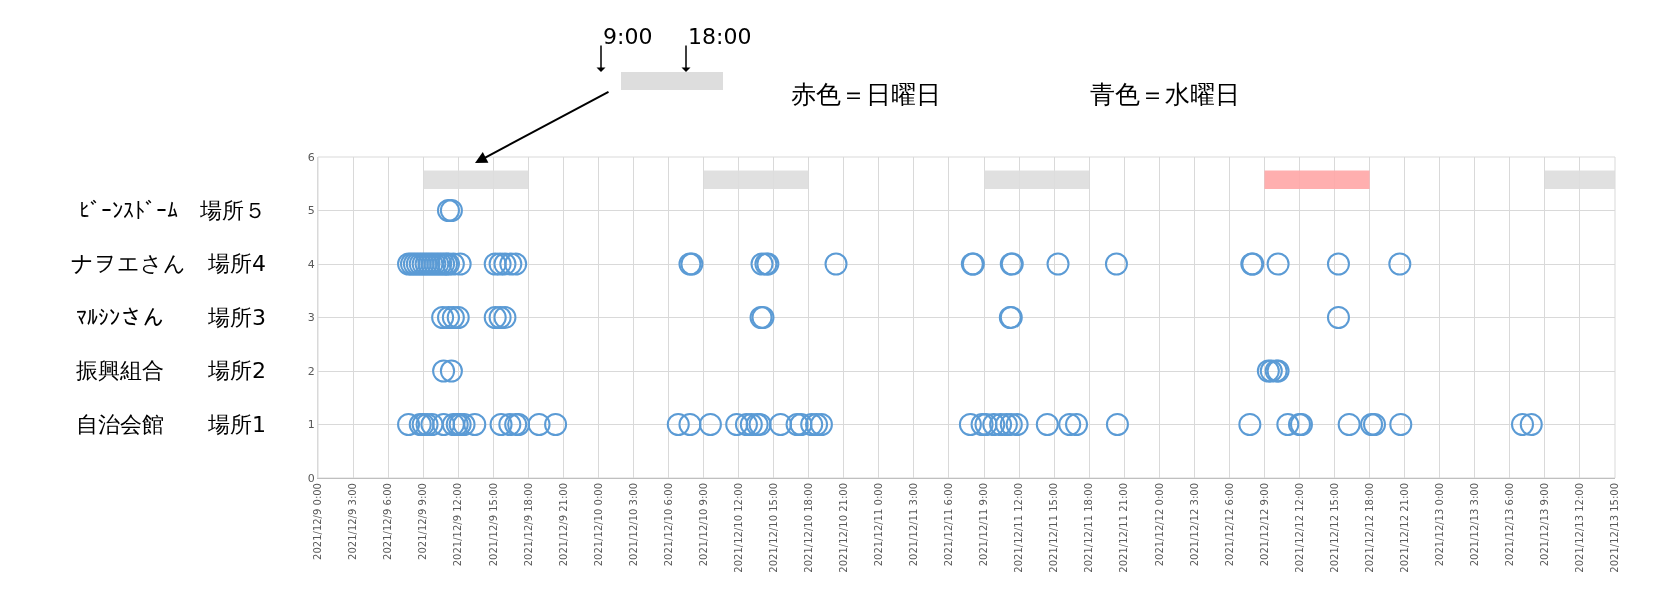 This screenshot has width=1653, height=608. What do you see at coordinates (311, 478) in the screenshot?
I see `y-tick-label: 0` at bounding box center [311, 478].